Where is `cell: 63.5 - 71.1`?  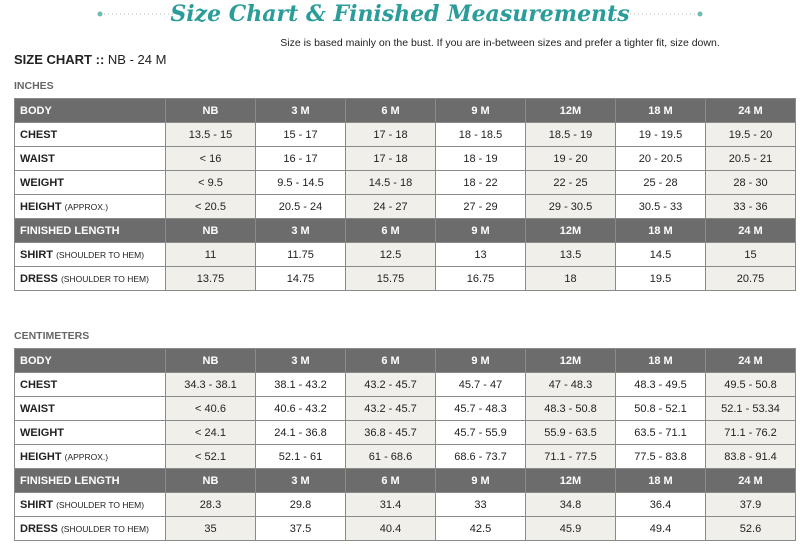 cell: 63.5 - 71.1 is located at coordinates (660, 432).